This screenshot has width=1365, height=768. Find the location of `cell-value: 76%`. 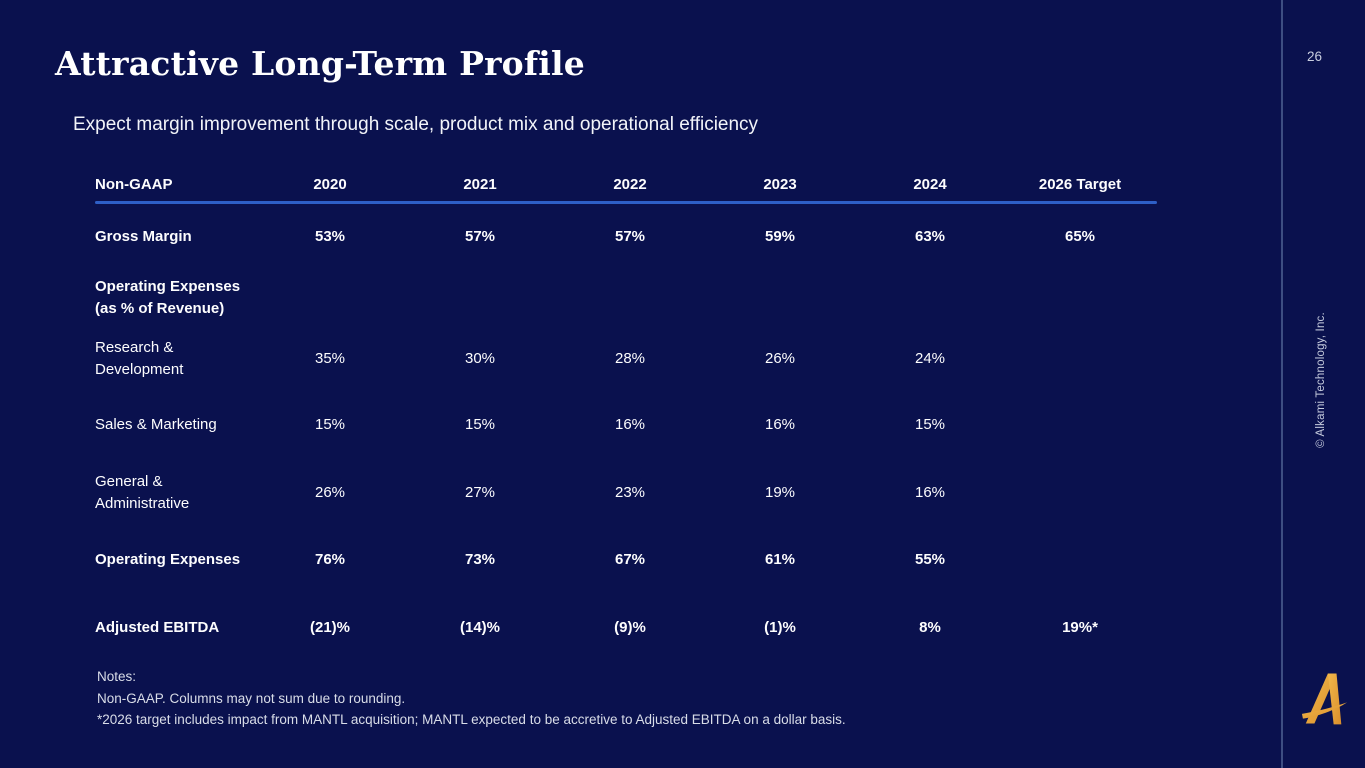

cell-value: 76% is located at coordinates (330, 559).